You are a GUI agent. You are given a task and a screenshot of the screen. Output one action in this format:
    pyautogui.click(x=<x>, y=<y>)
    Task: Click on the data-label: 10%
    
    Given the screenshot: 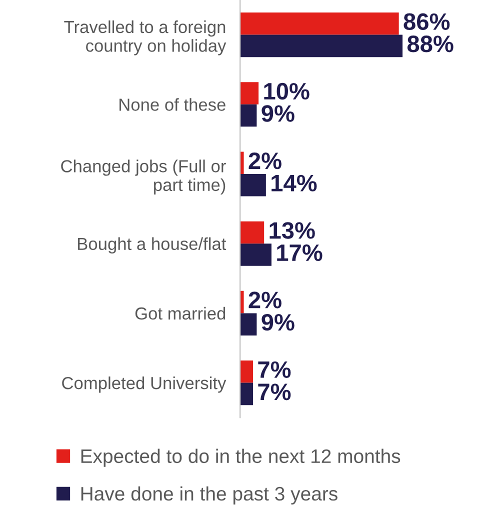 What is the action you would take?
    pyautogui.click(x=287, y=91)
    